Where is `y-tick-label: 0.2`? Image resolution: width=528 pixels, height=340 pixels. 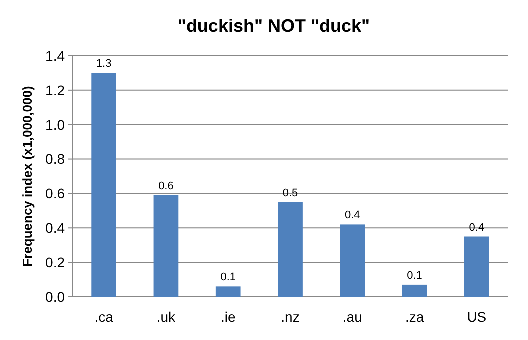
y-tick-label: 0.2 is located at coordinates (56, 262).